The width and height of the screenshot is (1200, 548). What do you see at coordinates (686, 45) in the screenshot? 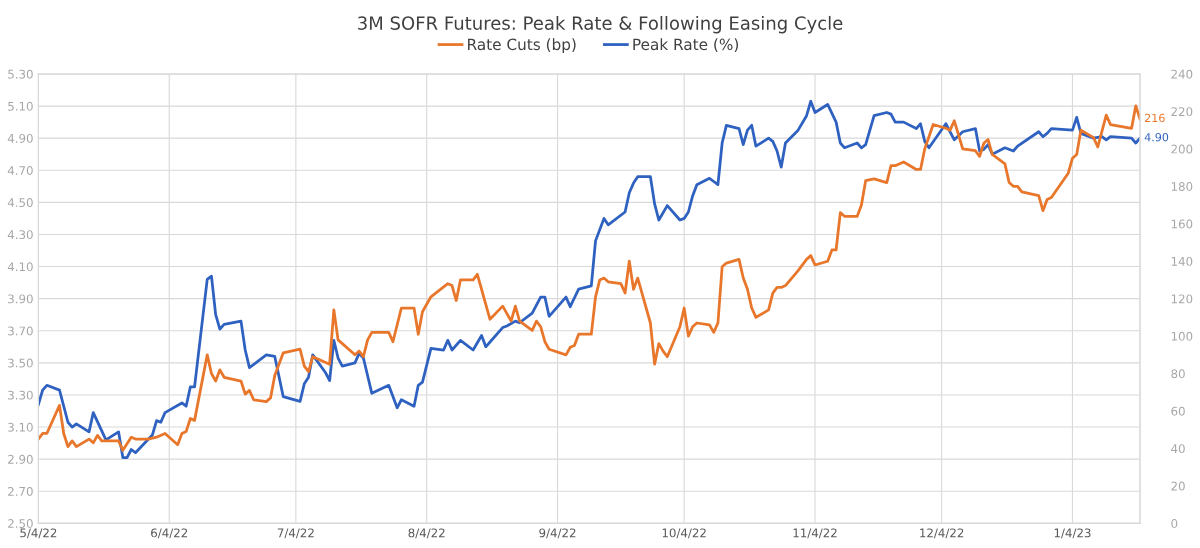
I see `legend-label: Peak Rate (%)` at bounding box center [686, 45].